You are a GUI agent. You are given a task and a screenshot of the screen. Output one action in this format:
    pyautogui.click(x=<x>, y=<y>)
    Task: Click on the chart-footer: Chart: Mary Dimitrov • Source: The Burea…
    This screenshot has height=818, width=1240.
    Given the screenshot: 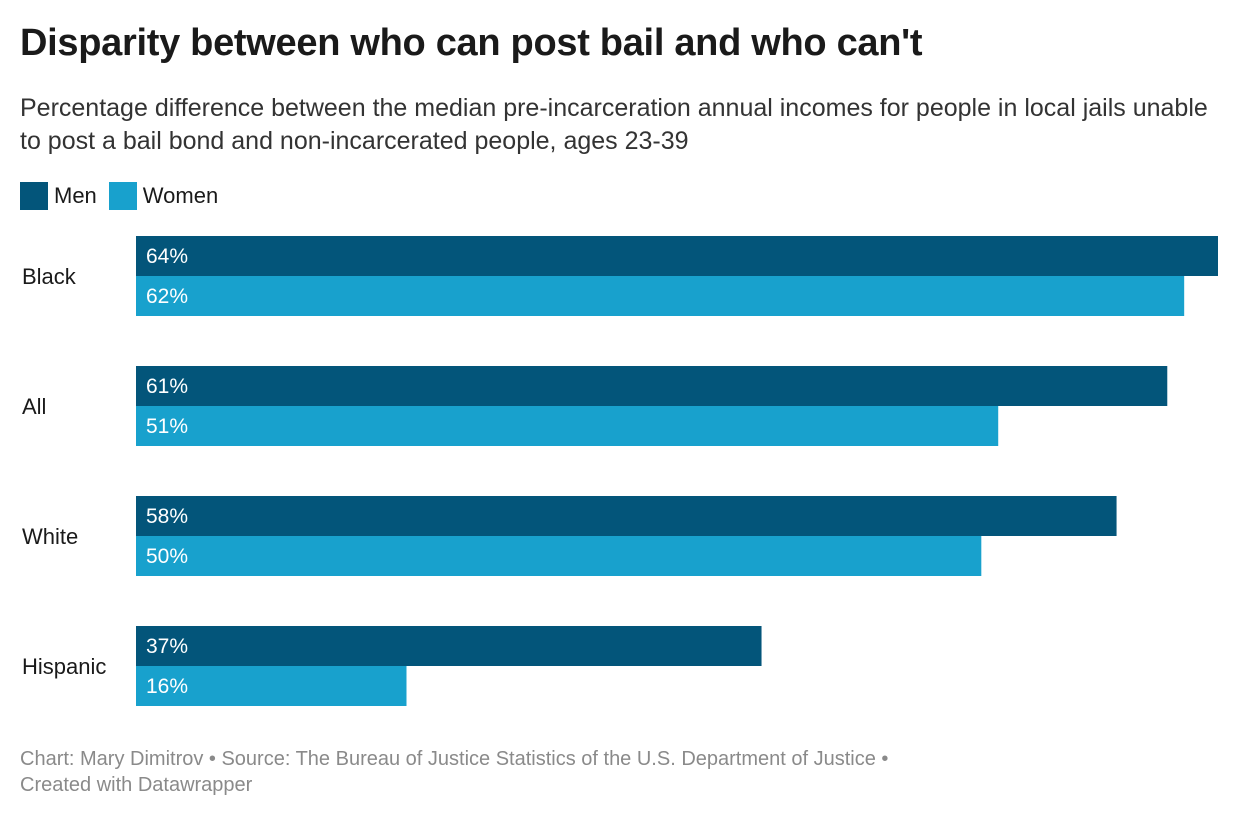 What is the action you would take?
    pyautogui.click(x=520, y=772)
    